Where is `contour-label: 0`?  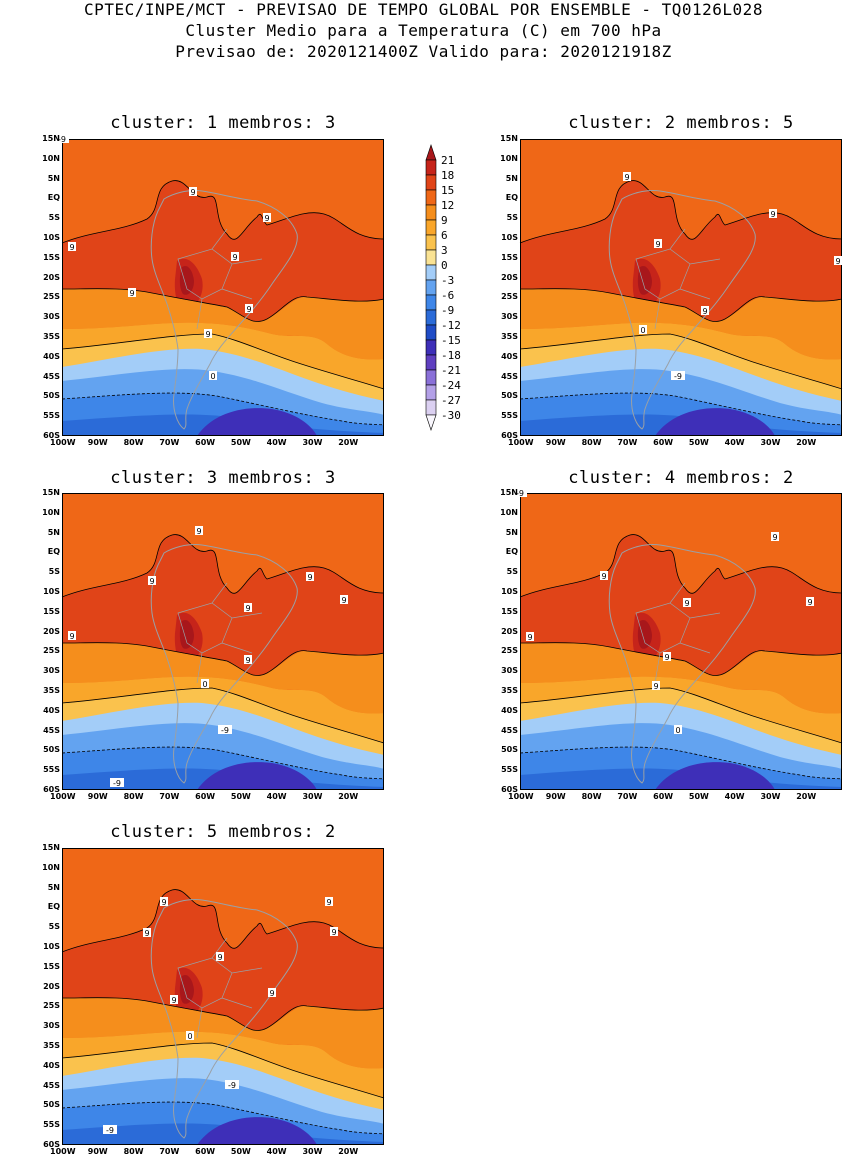
contour-label: 0 is located at coordinates (190, 1036).